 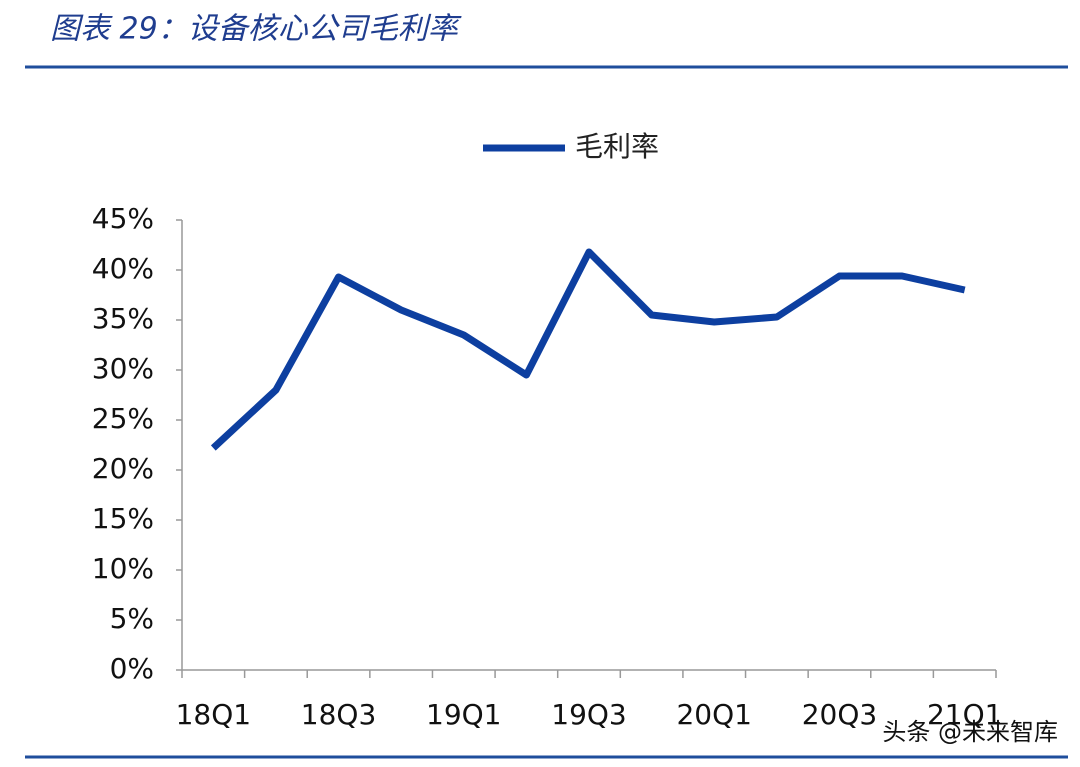 I want to click on x-tick-label: 20Q1, so click(x=713, y=714).